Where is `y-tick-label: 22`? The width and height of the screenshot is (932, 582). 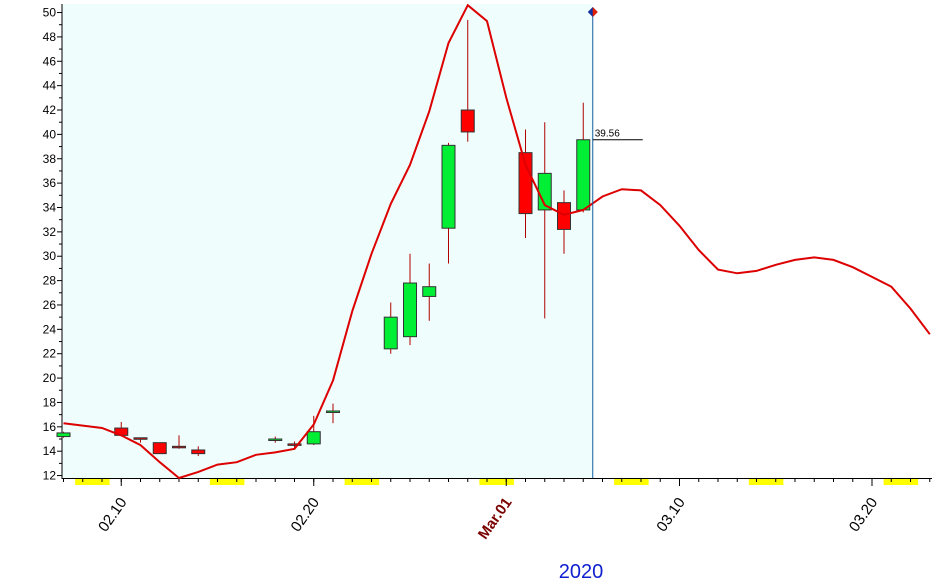 y-tick-label: 22 is located at coordinates (50, 354).